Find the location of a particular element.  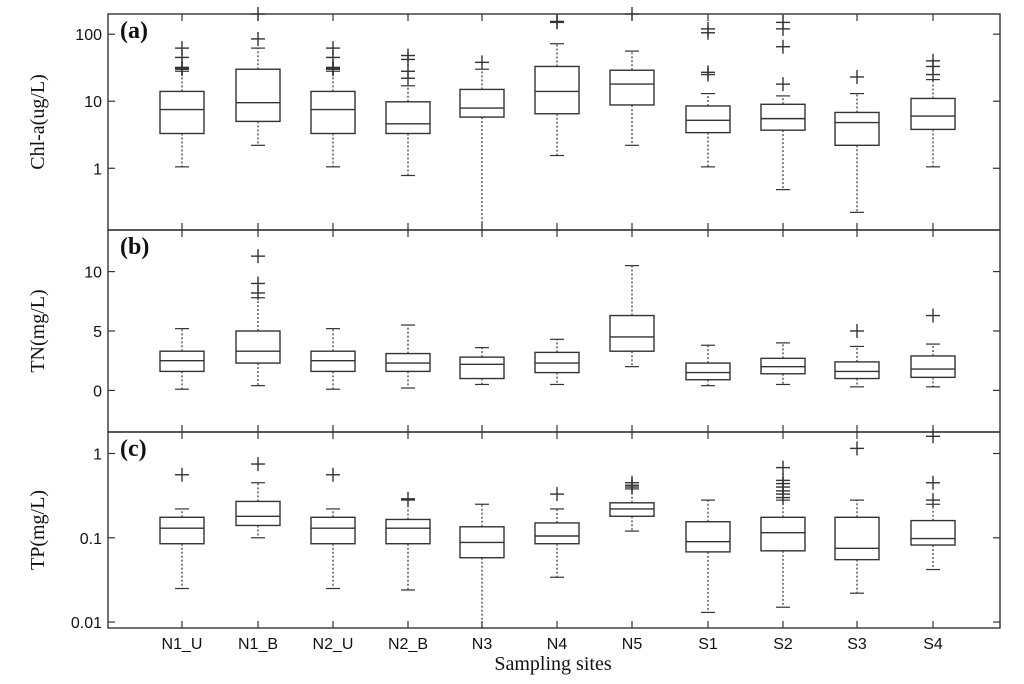

y-tick-label: 100 is located at coordinates (88, 35).